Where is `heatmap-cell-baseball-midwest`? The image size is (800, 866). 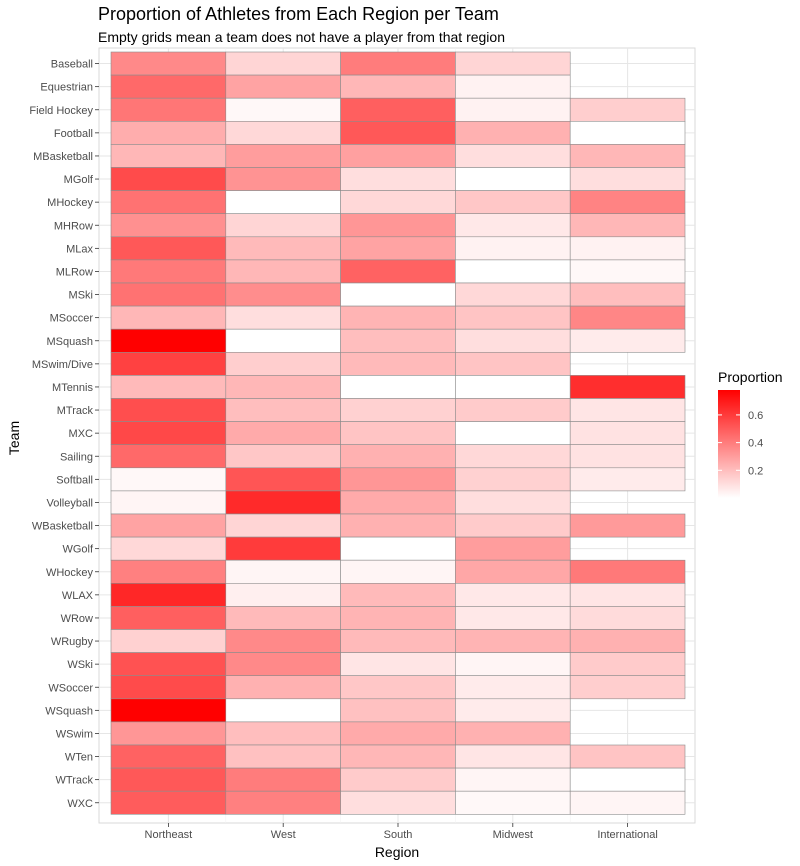 heatmap-cell-baseball-midwest is located at coordinates (513, 63).